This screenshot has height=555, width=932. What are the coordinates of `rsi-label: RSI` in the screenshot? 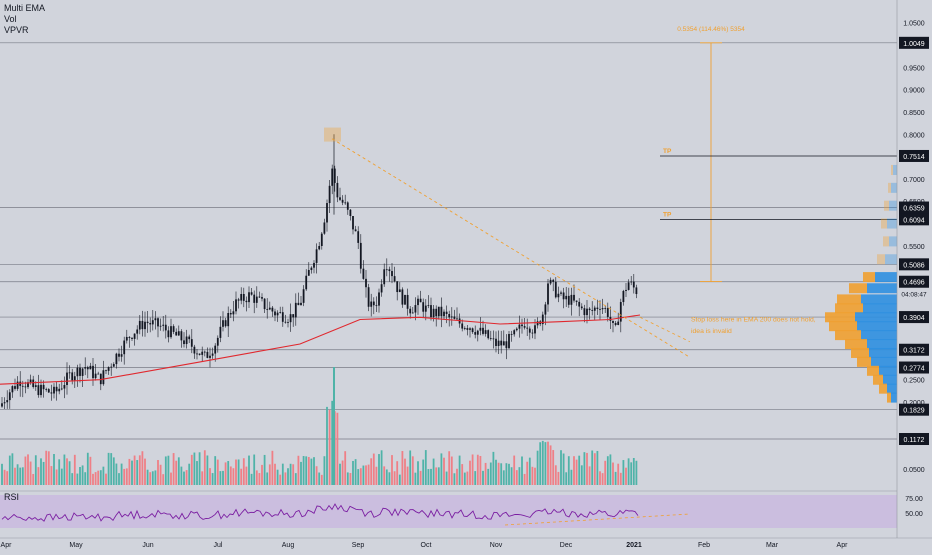 It's located at (12, 497).